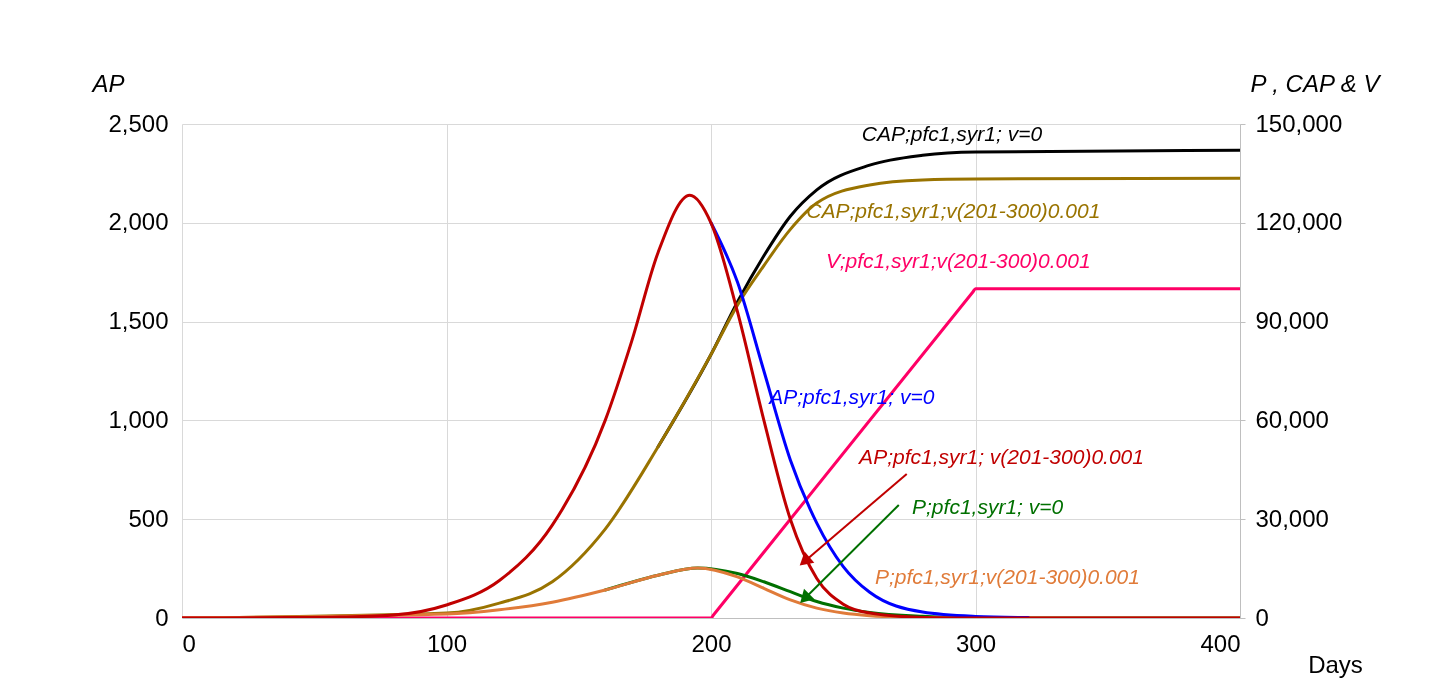 Image resolution: width=1436 pixels, height=692 pixels. I want to click on y-tick-label: 2,500, so click(138, 123).